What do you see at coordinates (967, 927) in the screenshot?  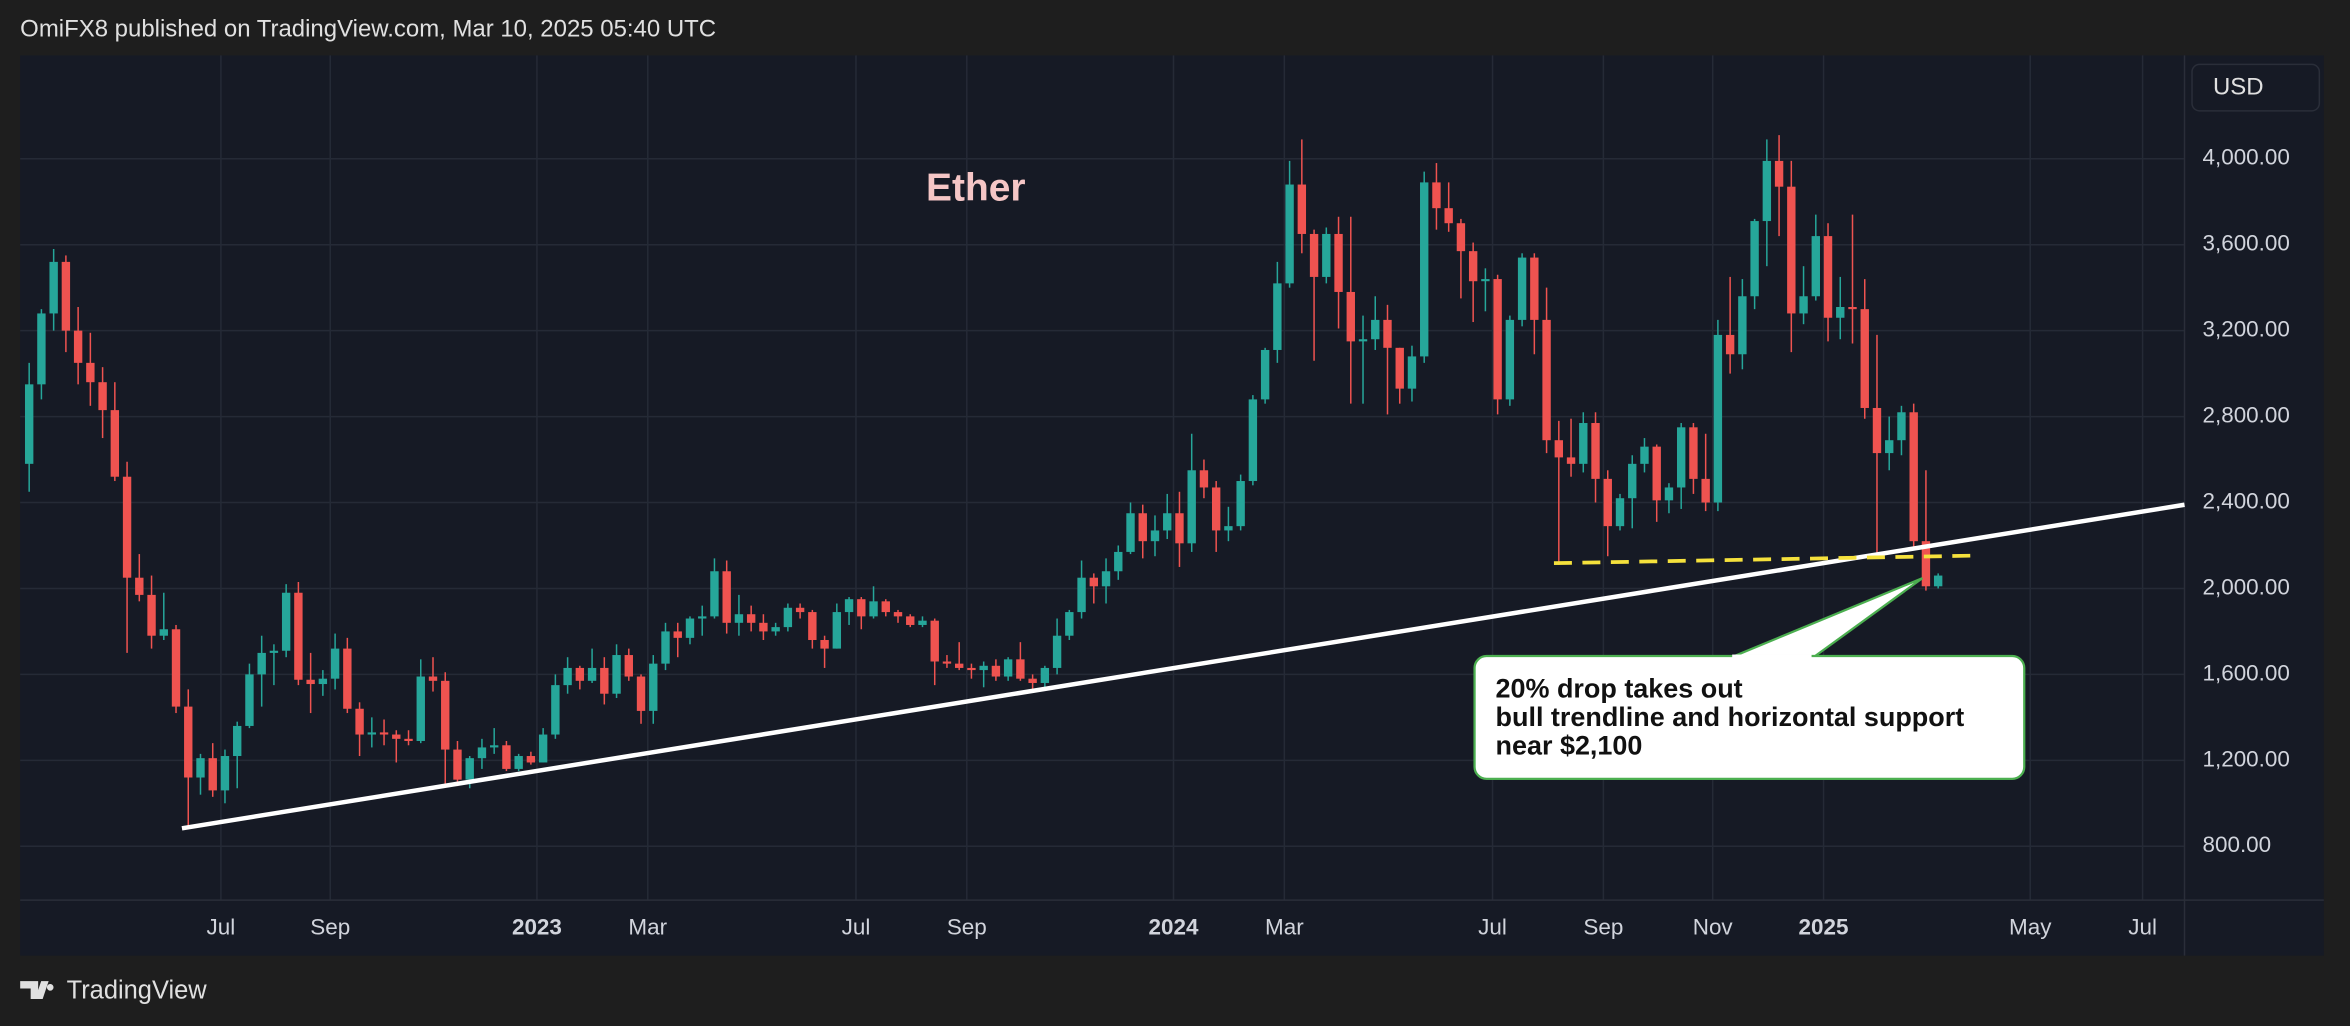 I see `x-tick-label: Sep` at bounding box center [967, 927].